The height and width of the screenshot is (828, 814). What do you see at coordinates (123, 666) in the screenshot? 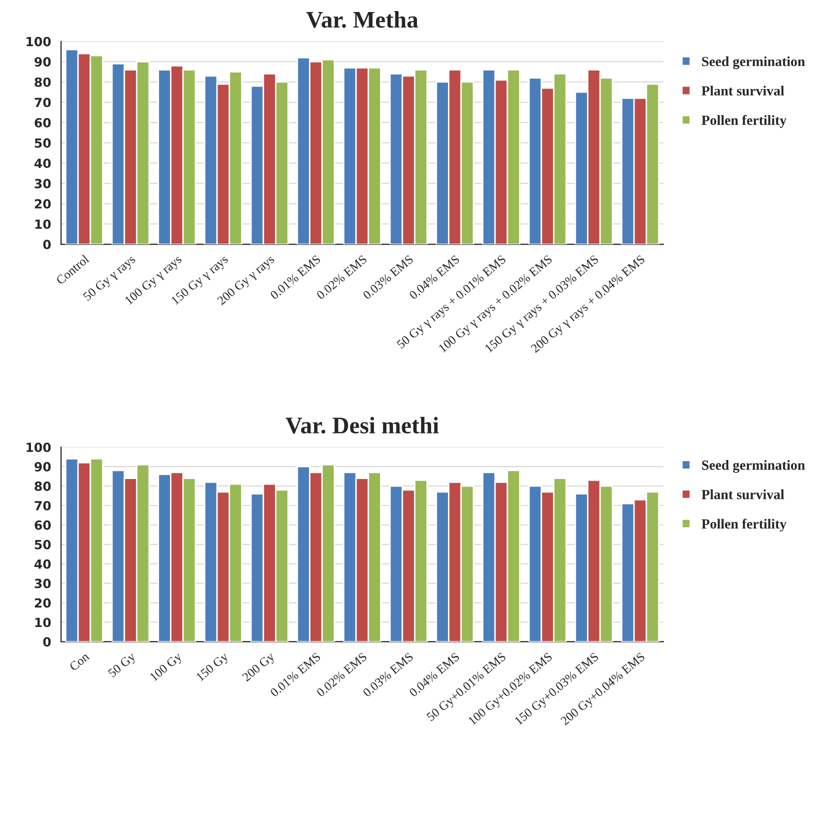
I see `x-tick-label: 50 Gy` at bounding box center [123, 666].